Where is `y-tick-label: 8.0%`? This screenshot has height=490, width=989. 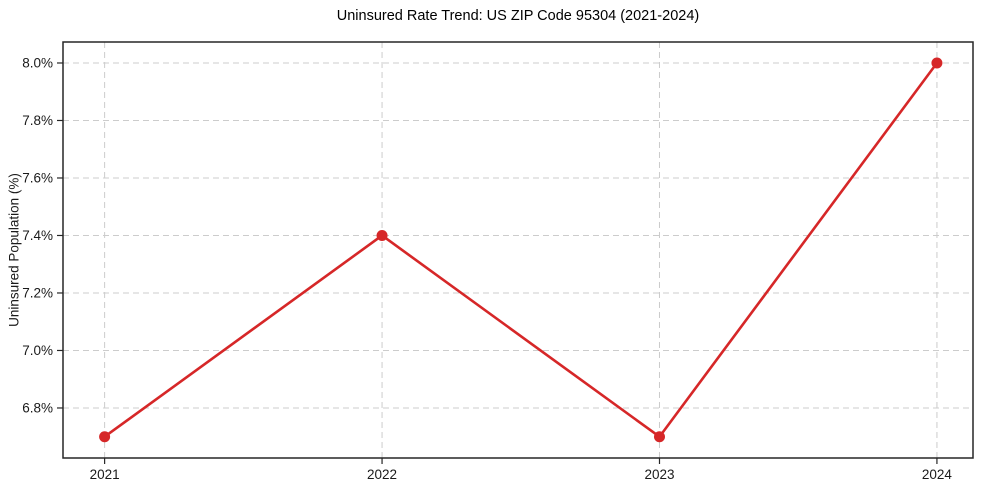
y-tick-label: 8.0% is located at coordinates (37, 62).